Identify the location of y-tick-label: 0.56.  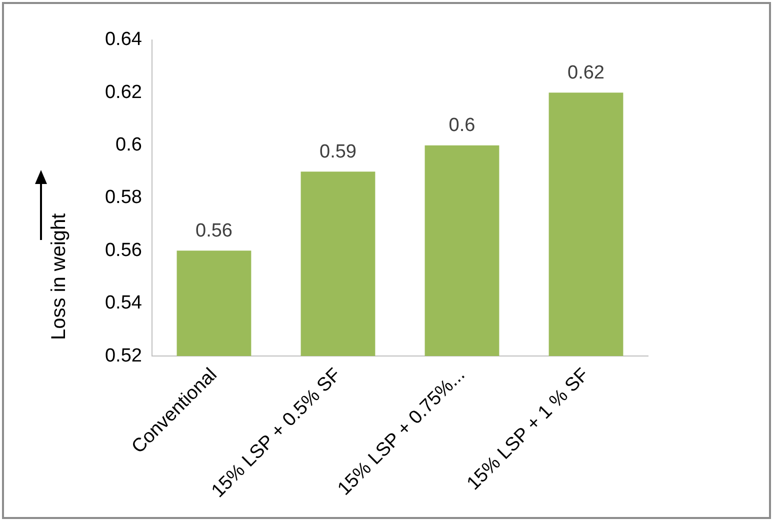
(123, 250).